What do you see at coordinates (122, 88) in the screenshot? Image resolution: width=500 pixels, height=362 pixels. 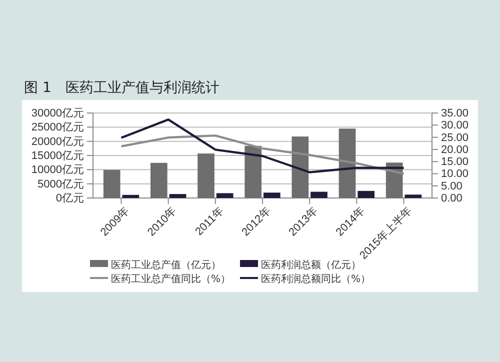 I see `chart-title: 图 1 医药工业产值与利润统计` at bounding box center [122, 88].